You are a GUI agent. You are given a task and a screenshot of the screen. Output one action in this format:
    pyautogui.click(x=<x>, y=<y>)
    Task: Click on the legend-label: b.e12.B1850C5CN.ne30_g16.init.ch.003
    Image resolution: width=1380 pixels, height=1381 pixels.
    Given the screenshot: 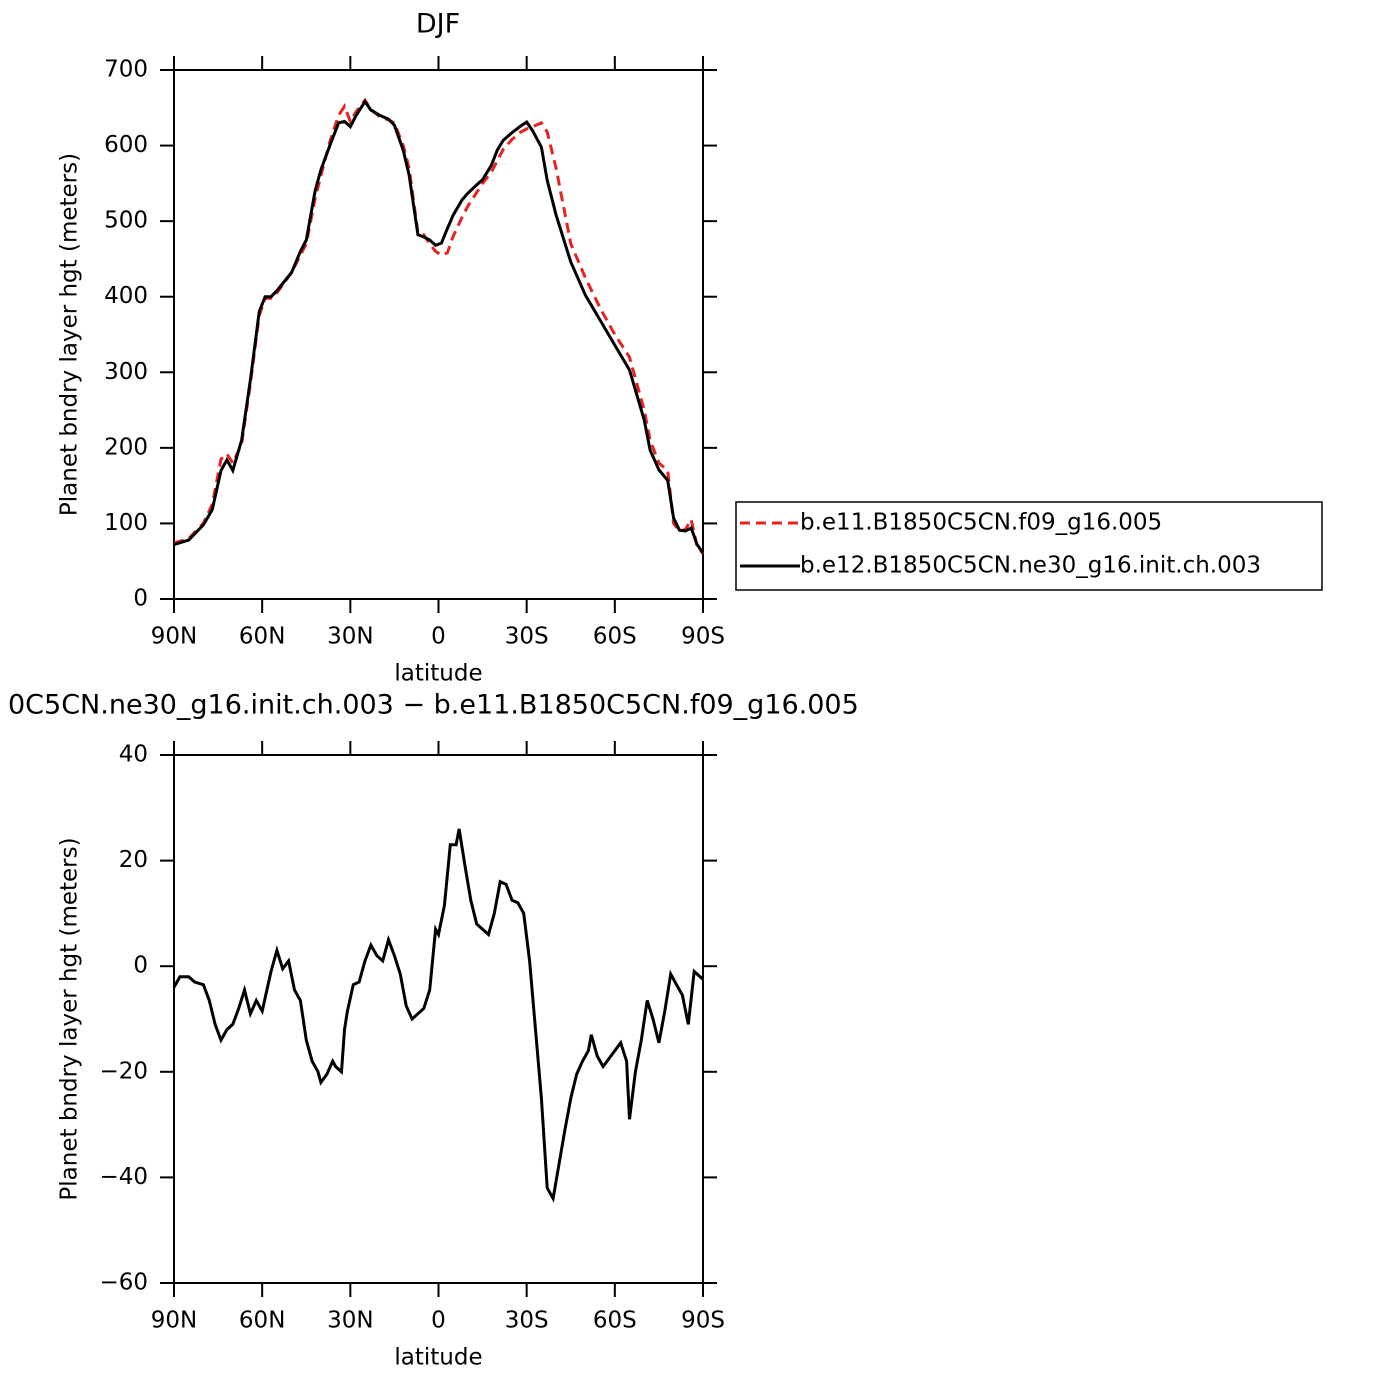 What is the action you would take?
    pyautogui.click(x=1030, y=566)
    